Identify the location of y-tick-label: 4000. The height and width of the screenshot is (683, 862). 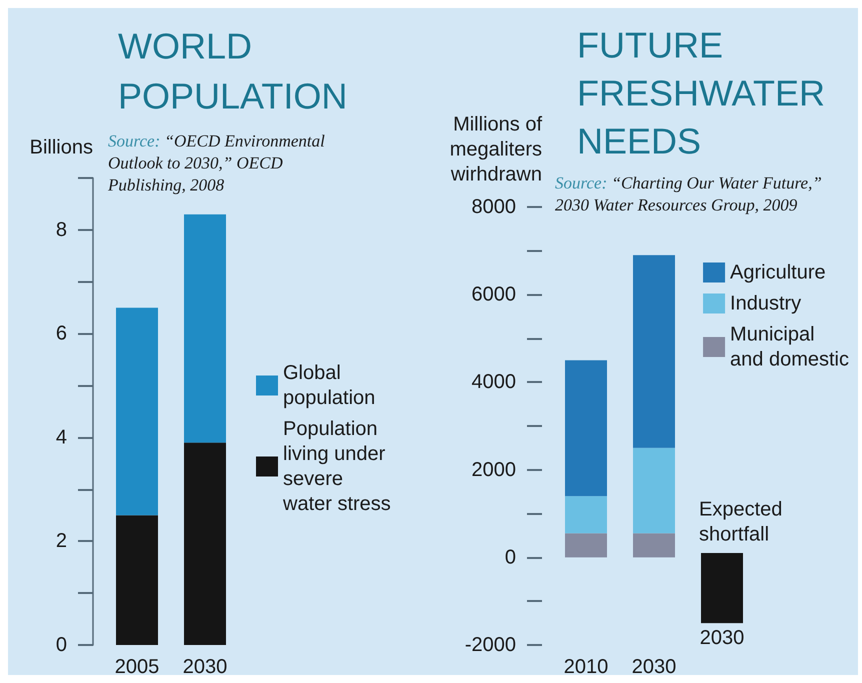
(494, 382).